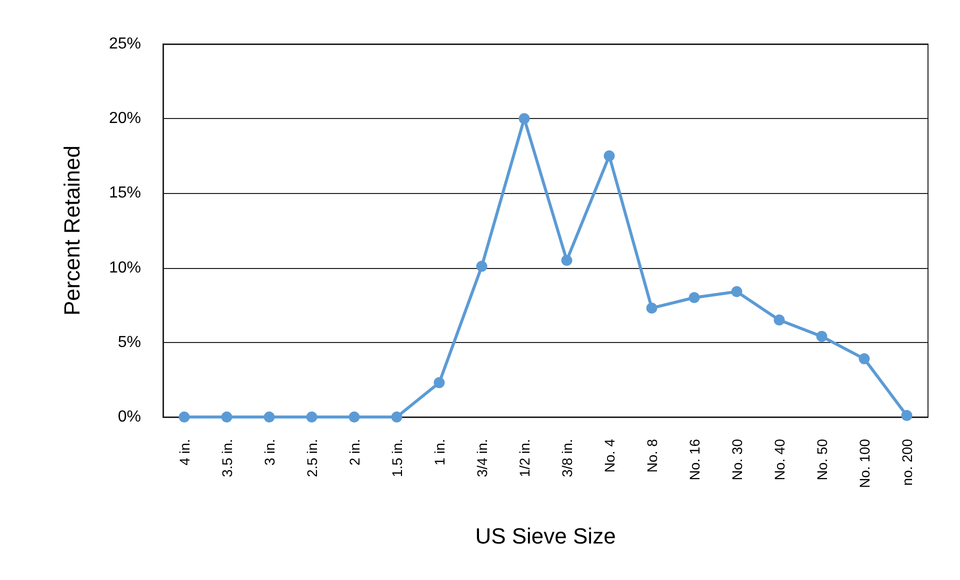 Image resolution: width=960 pixels, height=580 pixels. What do you see at coordinates (72, 231) in the screenshot?
I see `y-axis-title: Percent Retained` at bounding box center [72, 231].